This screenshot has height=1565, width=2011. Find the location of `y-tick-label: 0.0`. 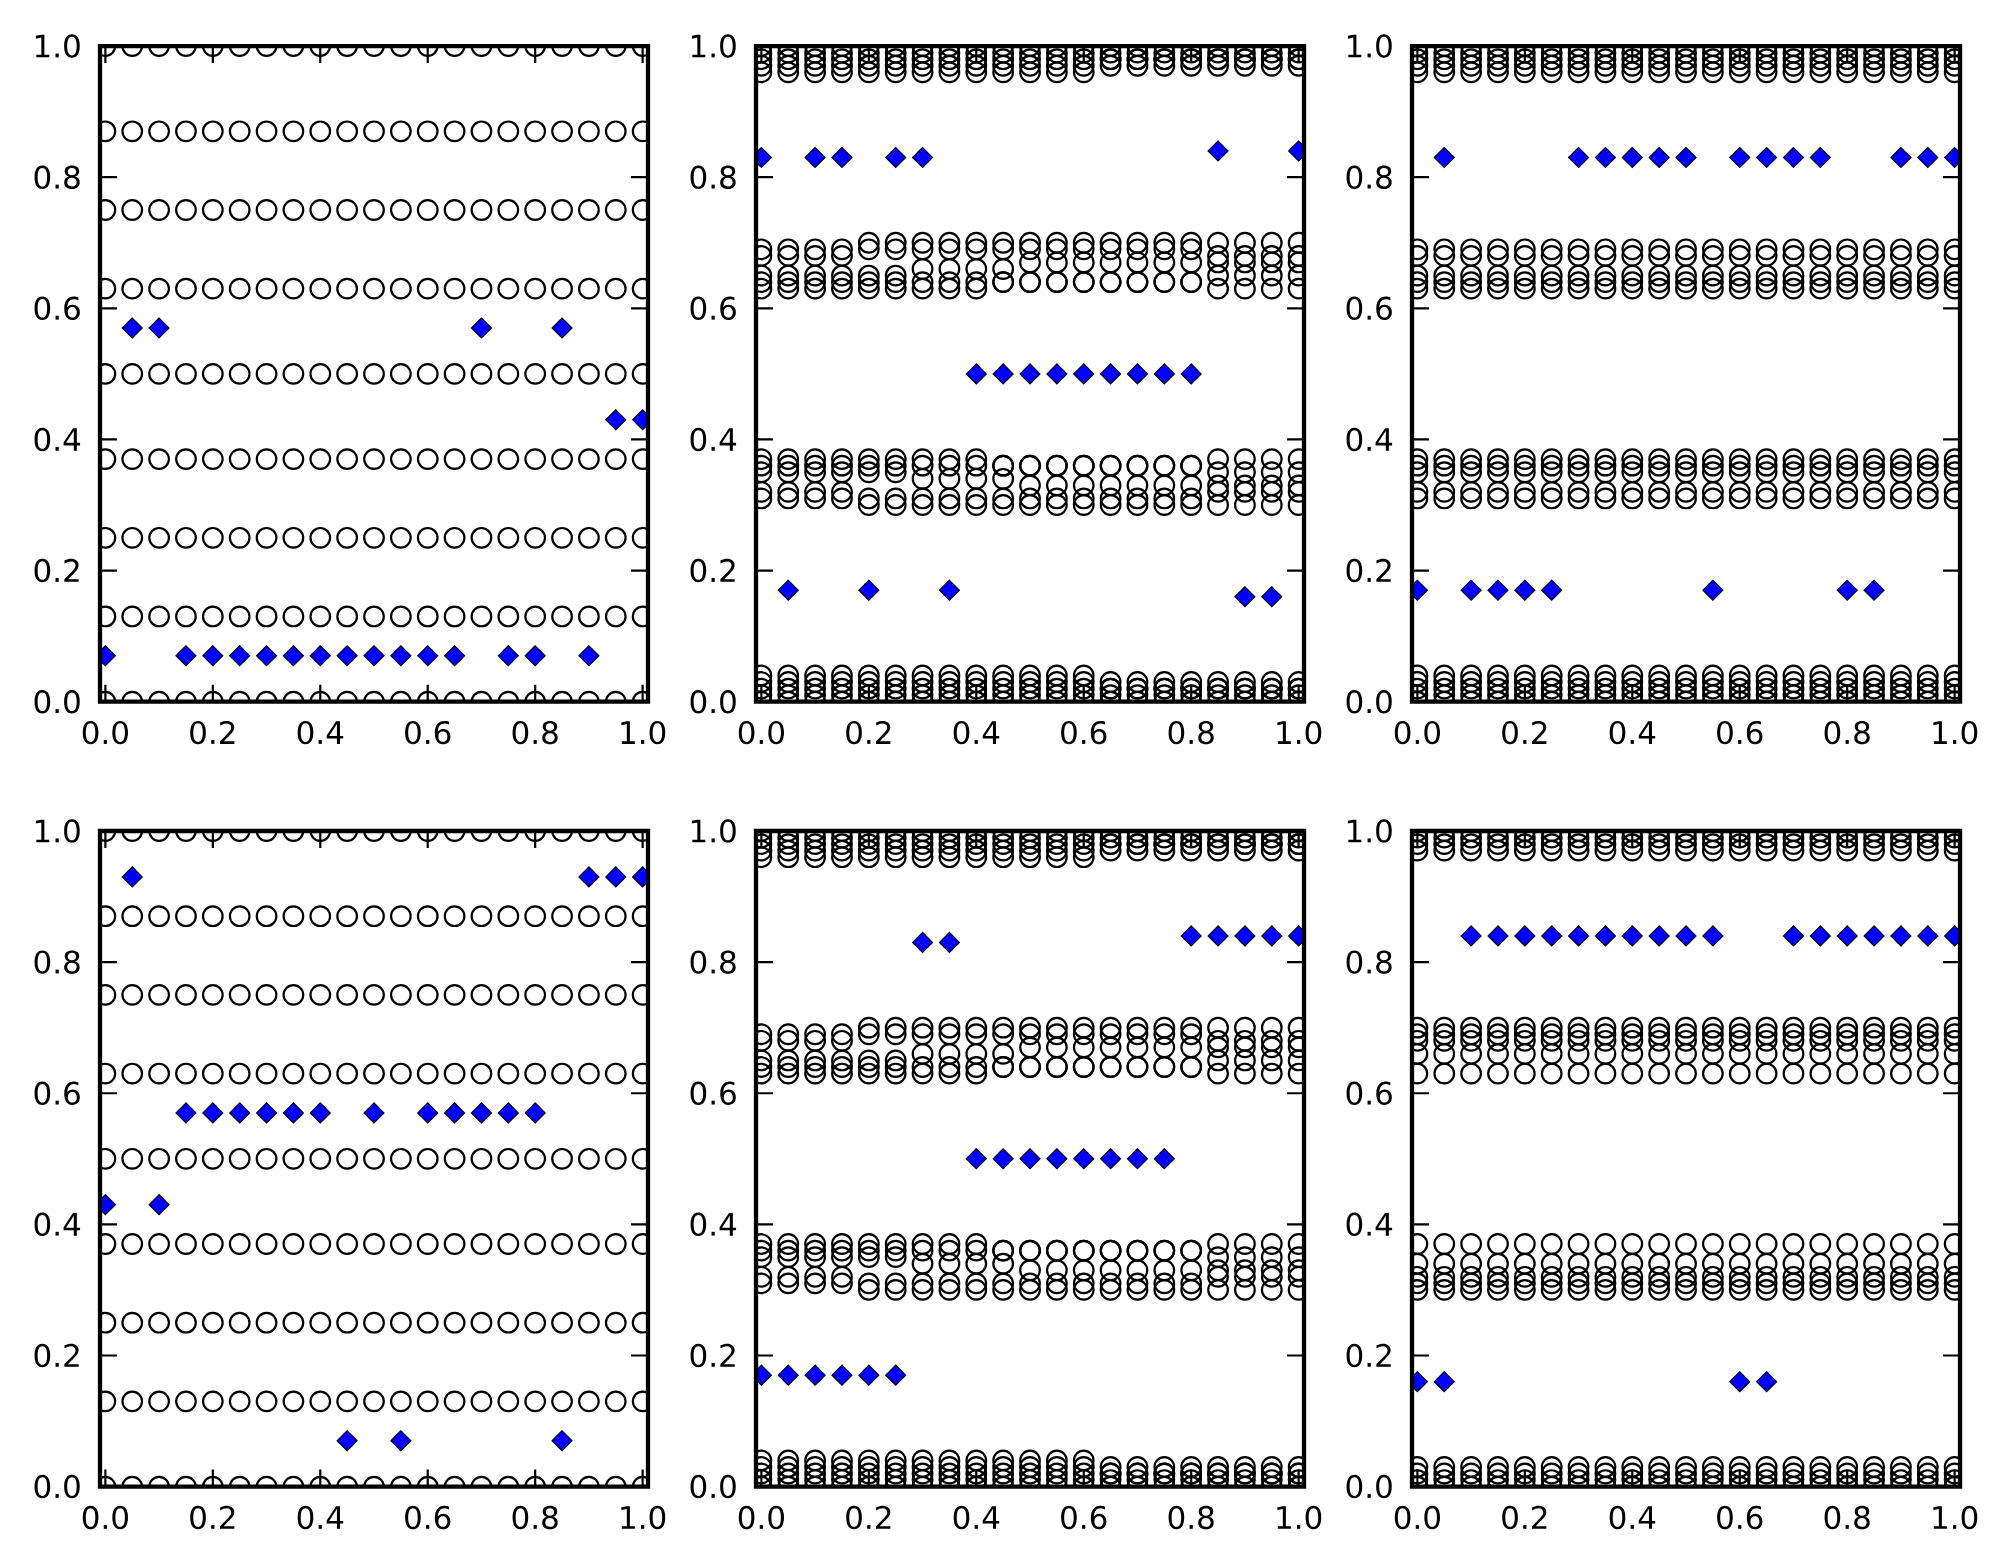

y-tick-label: 0.0 is located at coordinates (1369, 701).